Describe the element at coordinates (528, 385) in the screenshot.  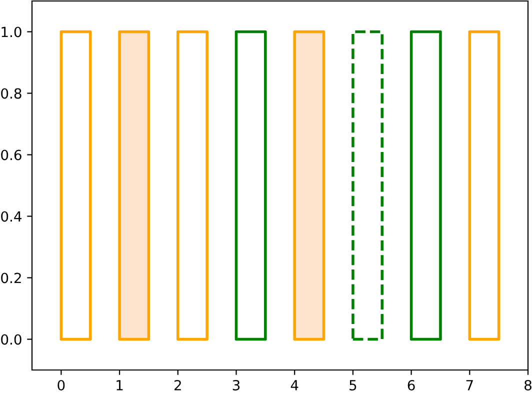
I see `x-tick-label: 8` at that location.